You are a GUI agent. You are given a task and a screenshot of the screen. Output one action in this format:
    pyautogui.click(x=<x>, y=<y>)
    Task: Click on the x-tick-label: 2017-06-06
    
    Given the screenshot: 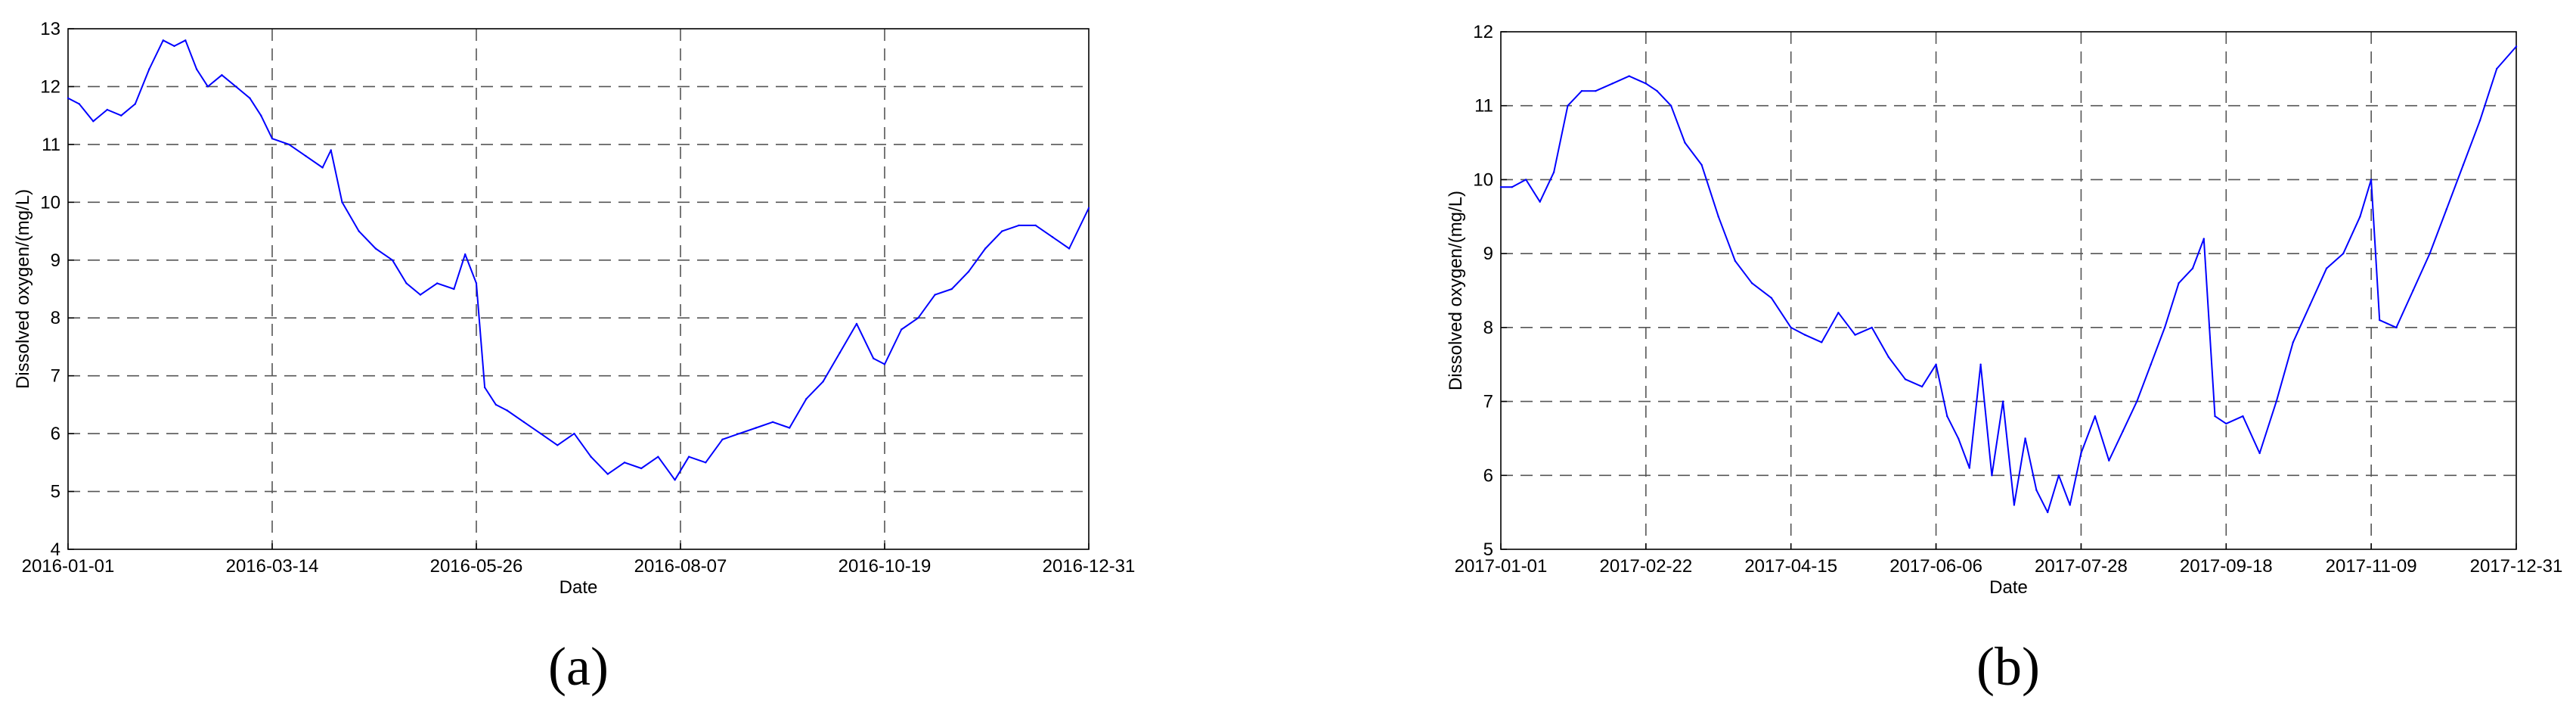 What is the action you would take?
    pyautogui.click(x=1935, y=566)
    